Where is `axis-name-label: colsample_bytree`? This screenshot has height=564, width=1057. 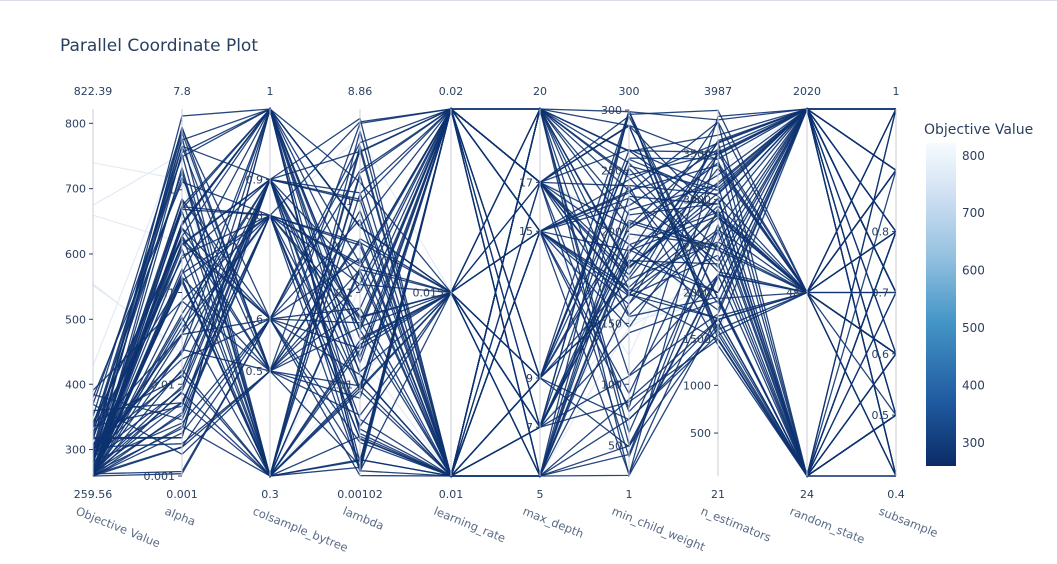
axis-name-label: colsample_bytree is located at coordinates (300, 529).